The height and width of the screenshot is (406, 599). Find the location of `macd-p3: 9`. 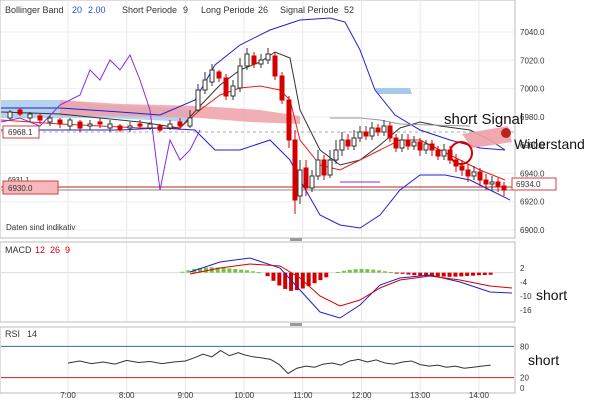

macd-p3: 9 is located at coordinates (67, 250).